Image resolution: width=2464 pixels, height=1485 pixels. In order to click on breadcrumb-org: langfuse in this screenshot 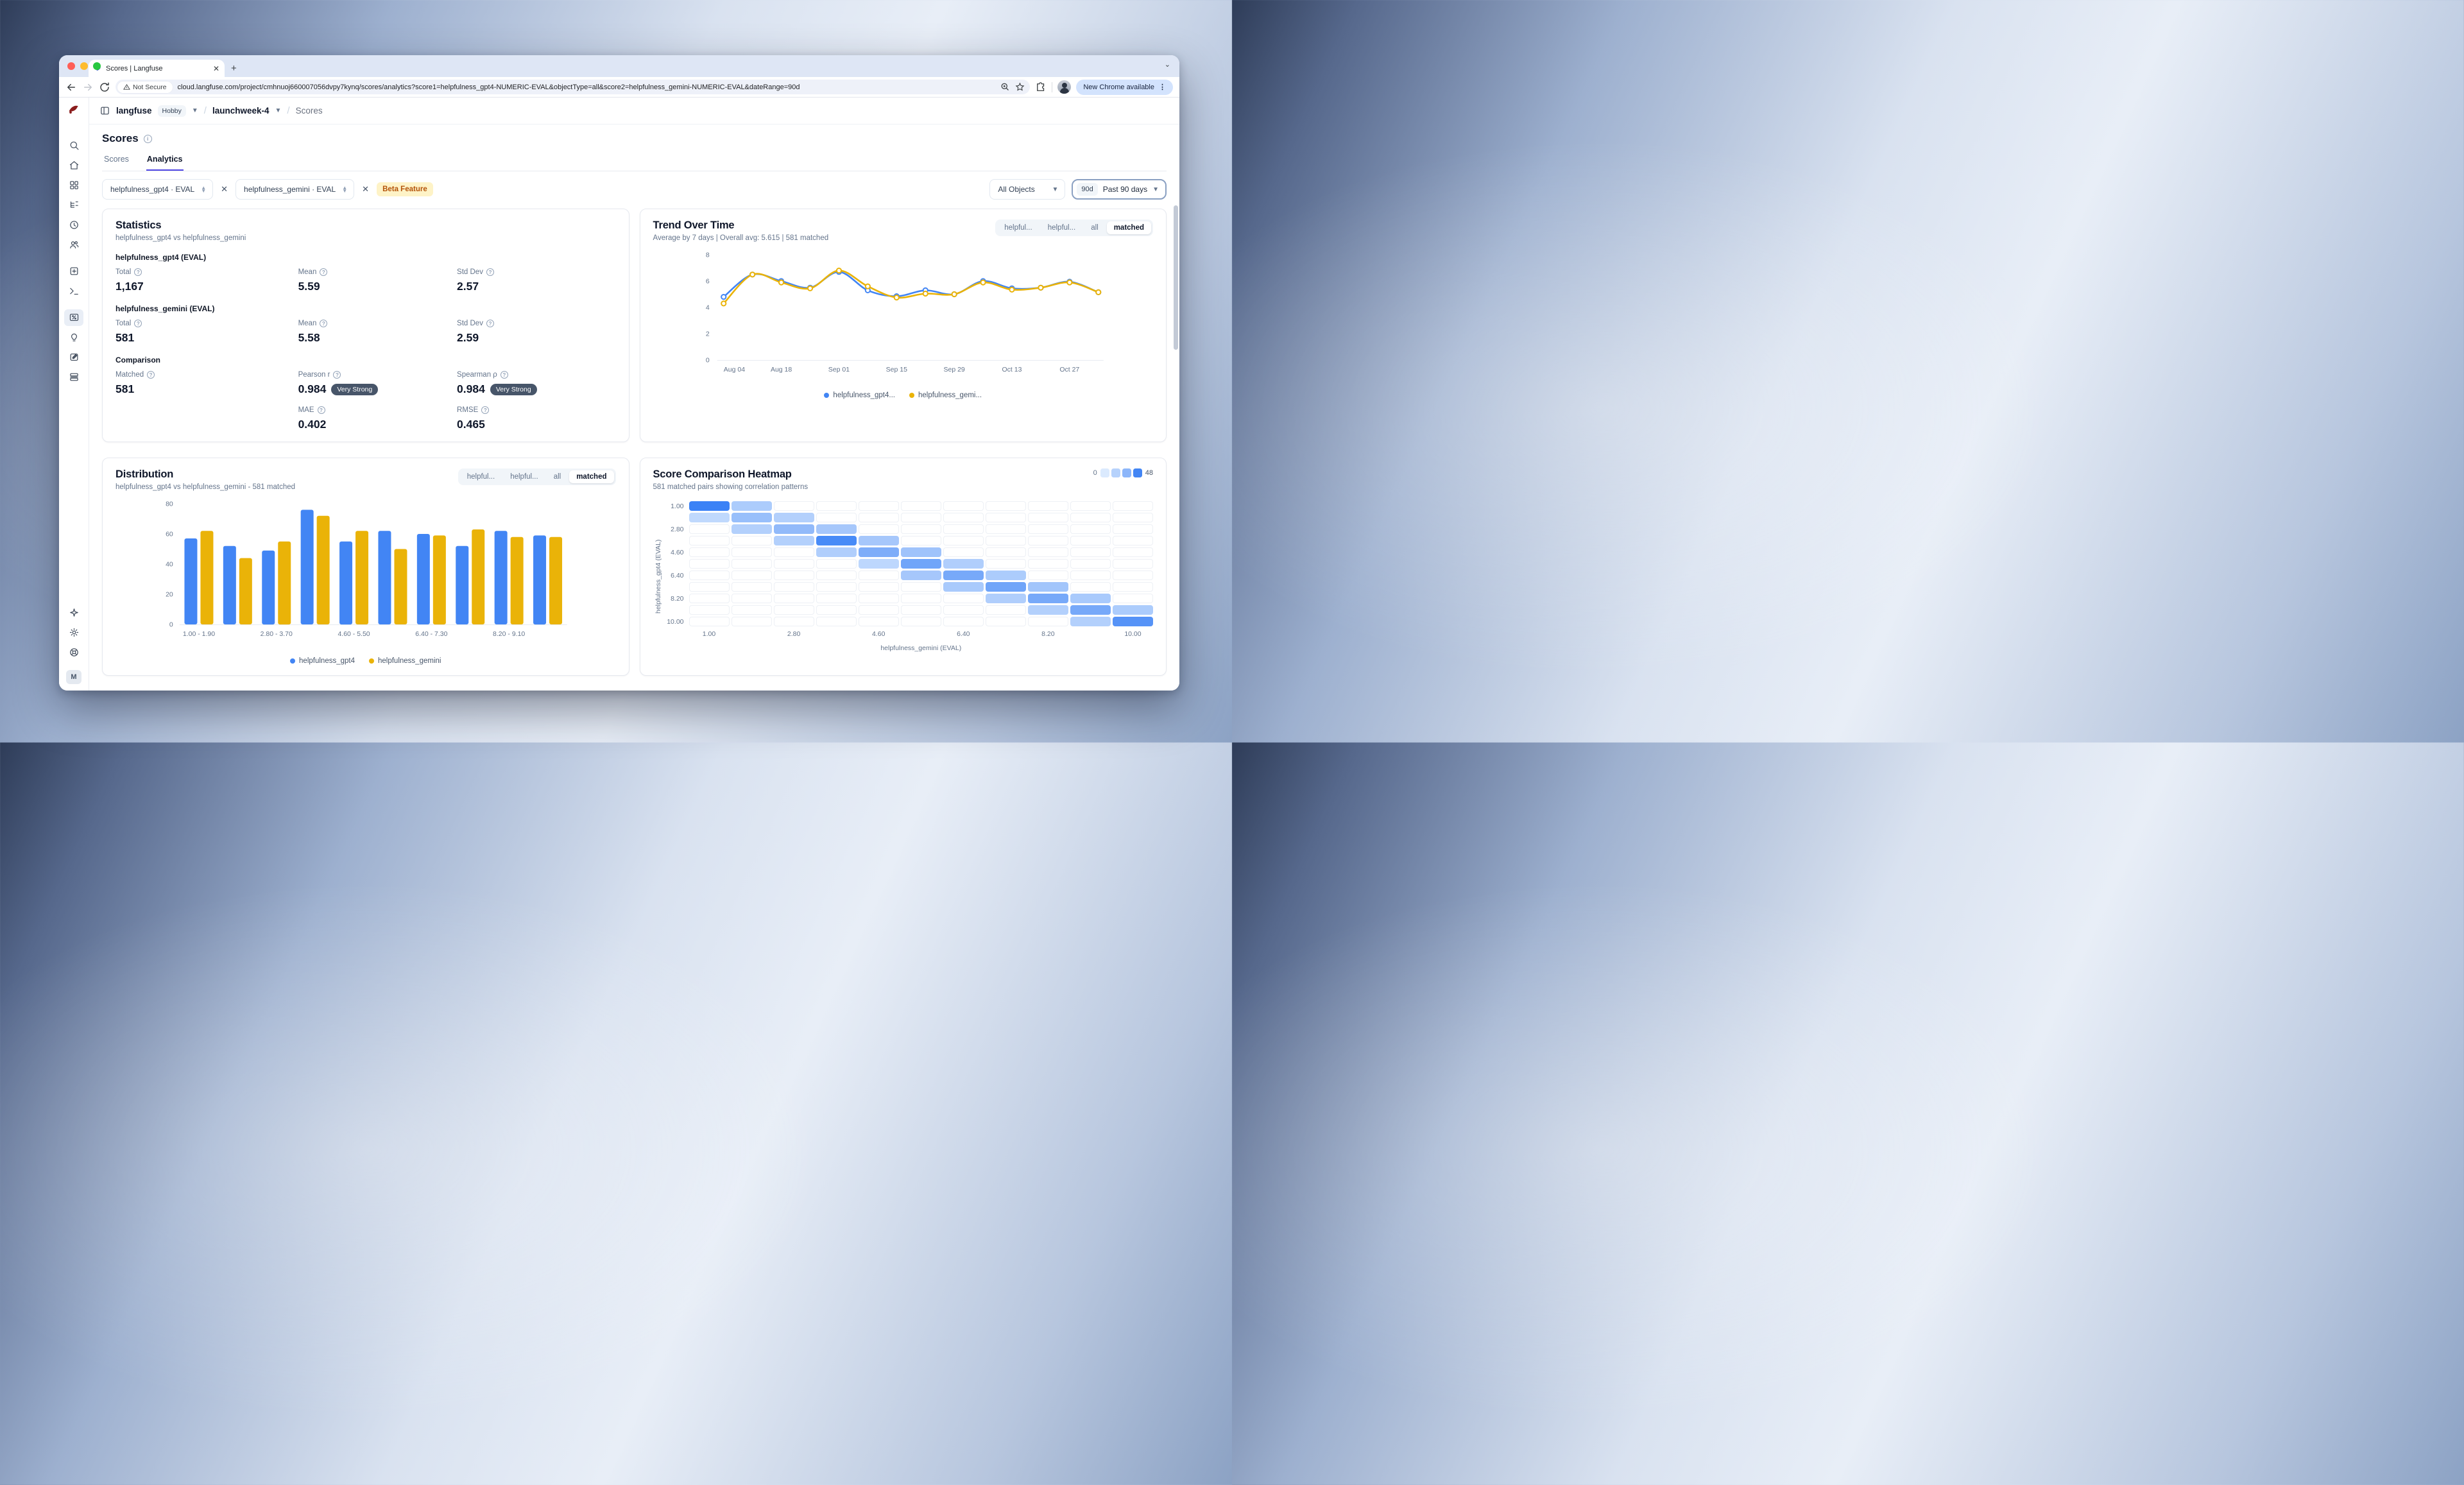, I will do `click(134, 111)`.